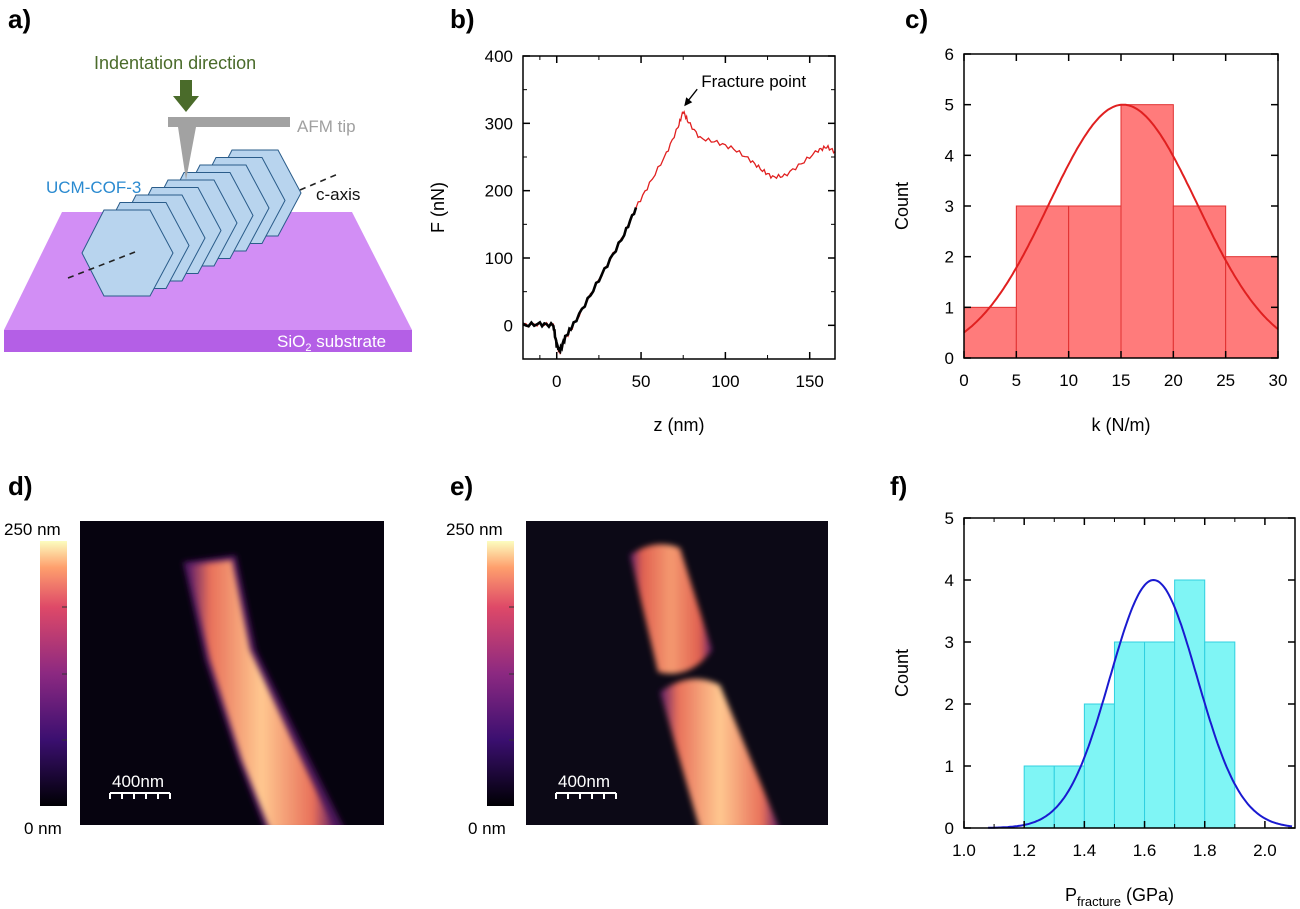 This screenshot has height=909, width=1300. What do you see at coordinates (1068, 380) in the screenshot?
I see `x-tick-label-c: 10` at bounding box center [1068, 380].